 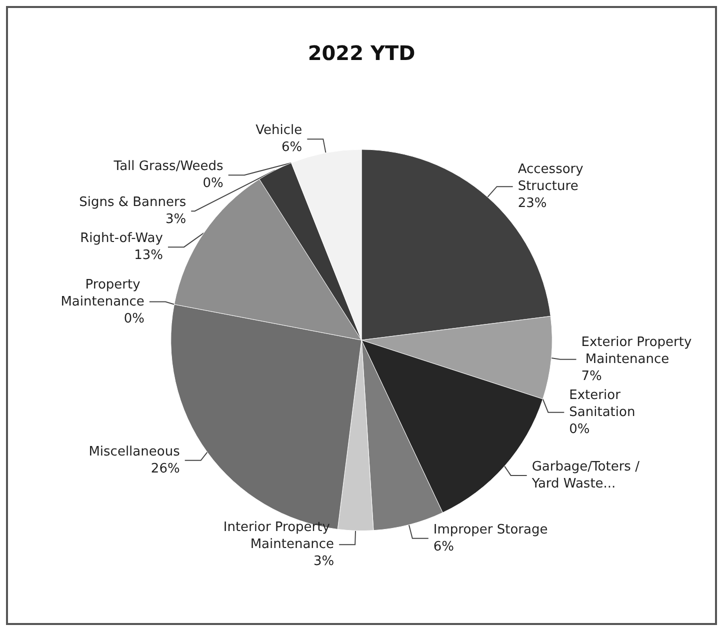 I want to click on slice-label: Exterior Property Maintenance, so click(x=636, y=350).